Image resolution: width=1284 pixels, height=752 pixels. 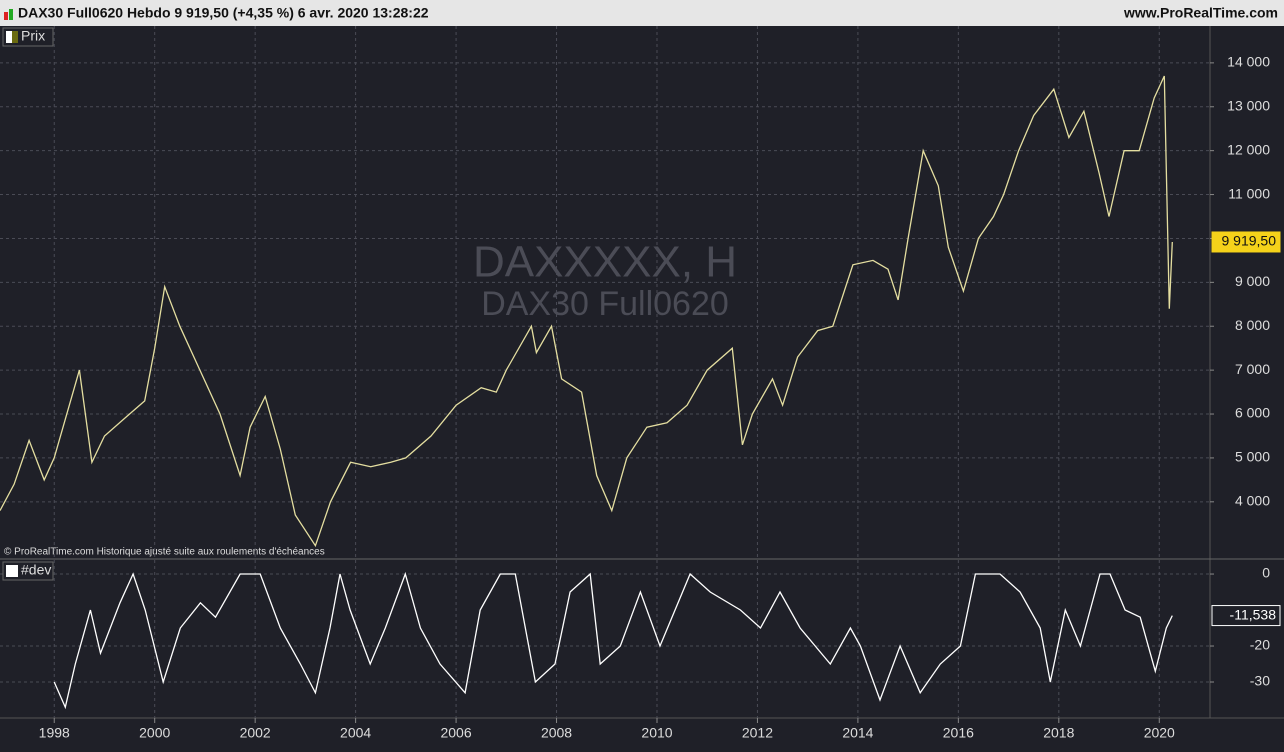 What do you see at coordinates (255, 733) in the screenshot?
I see `x-tick-label: 2002` at bounding box center [255, 733].